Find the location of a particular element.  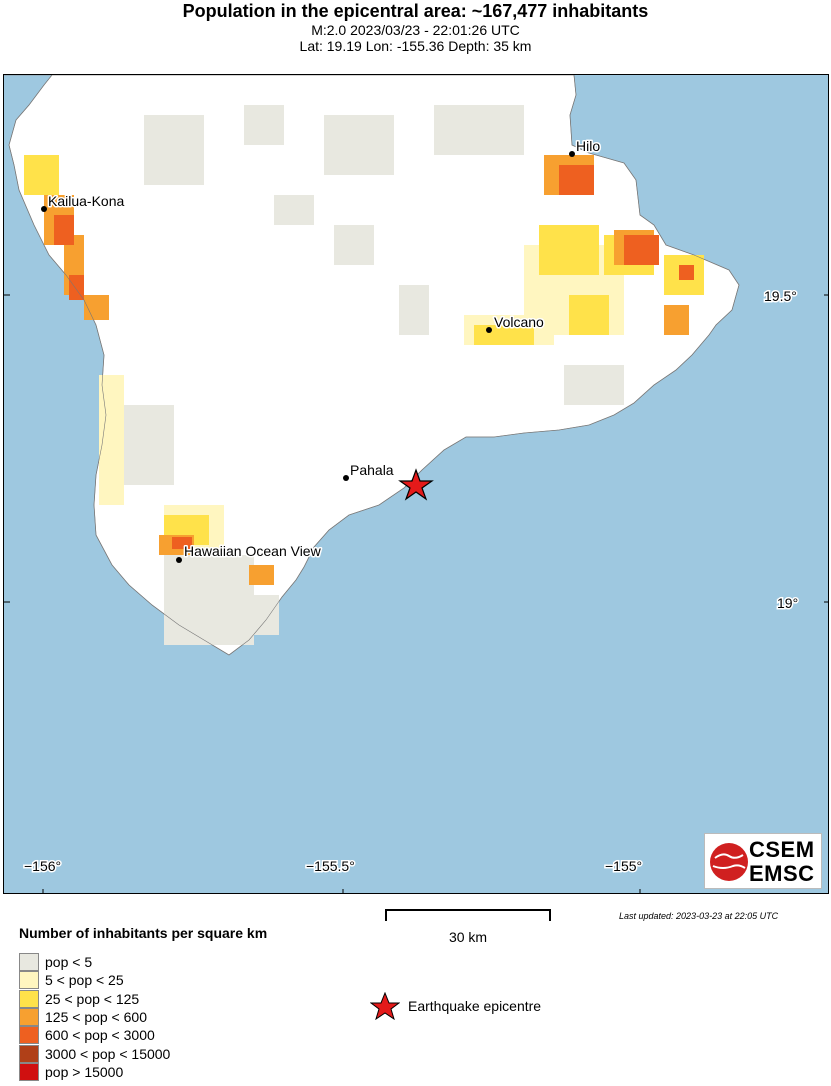

city-label: Hilo is located at coordinates (588, 146).